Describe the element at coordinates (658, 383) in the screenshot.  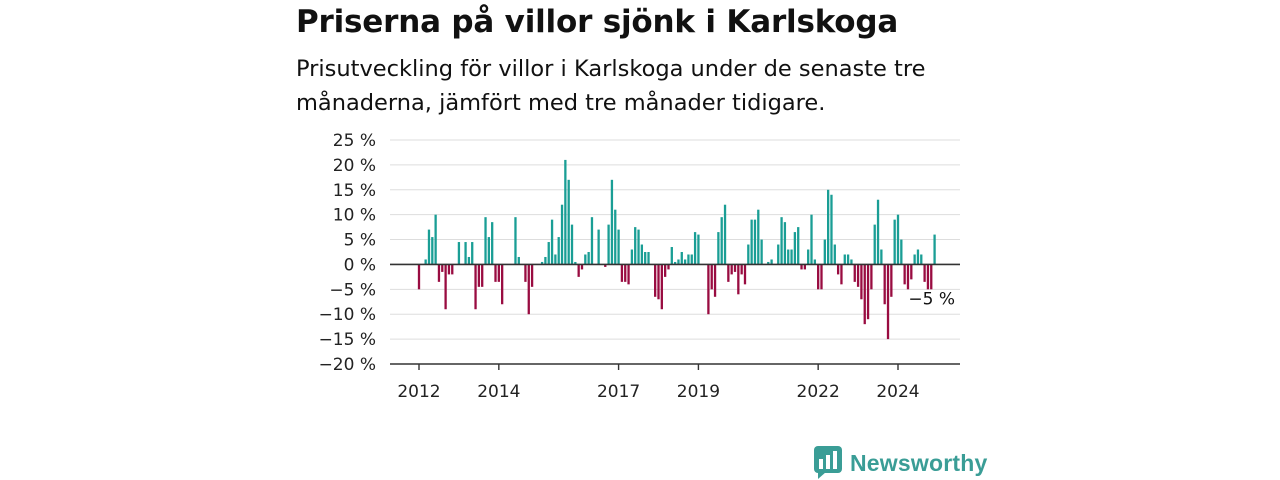
I see `x-axis-tick-labels: 2012 2014 2017 2019 2022 2024` at that location.